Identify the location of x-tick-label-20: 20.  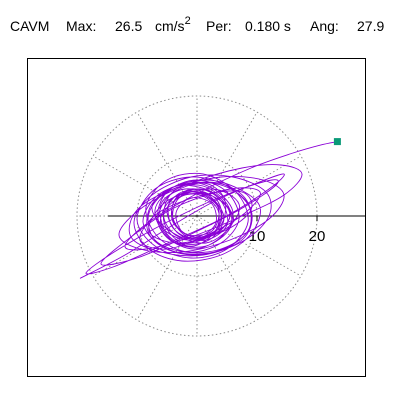
(317, 236).